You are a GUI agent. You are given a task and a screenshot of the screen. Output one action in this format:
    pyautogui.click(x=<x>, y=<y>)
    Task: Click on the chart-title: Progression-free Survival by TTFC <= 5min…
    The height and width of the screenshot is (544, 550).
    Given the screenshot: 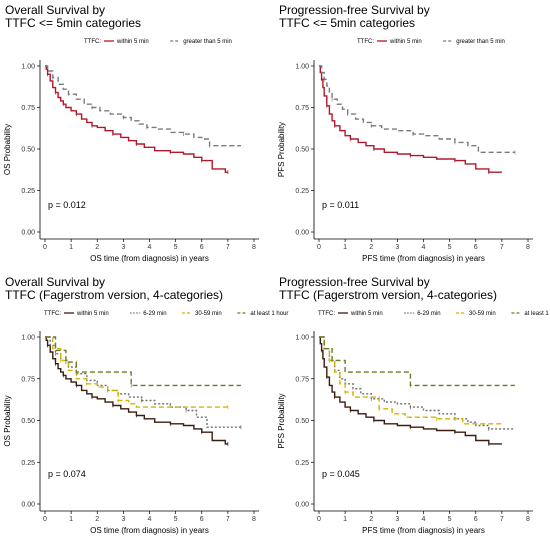 What is the action you would take?
    pyautogui.click(x=354, y=16)
    